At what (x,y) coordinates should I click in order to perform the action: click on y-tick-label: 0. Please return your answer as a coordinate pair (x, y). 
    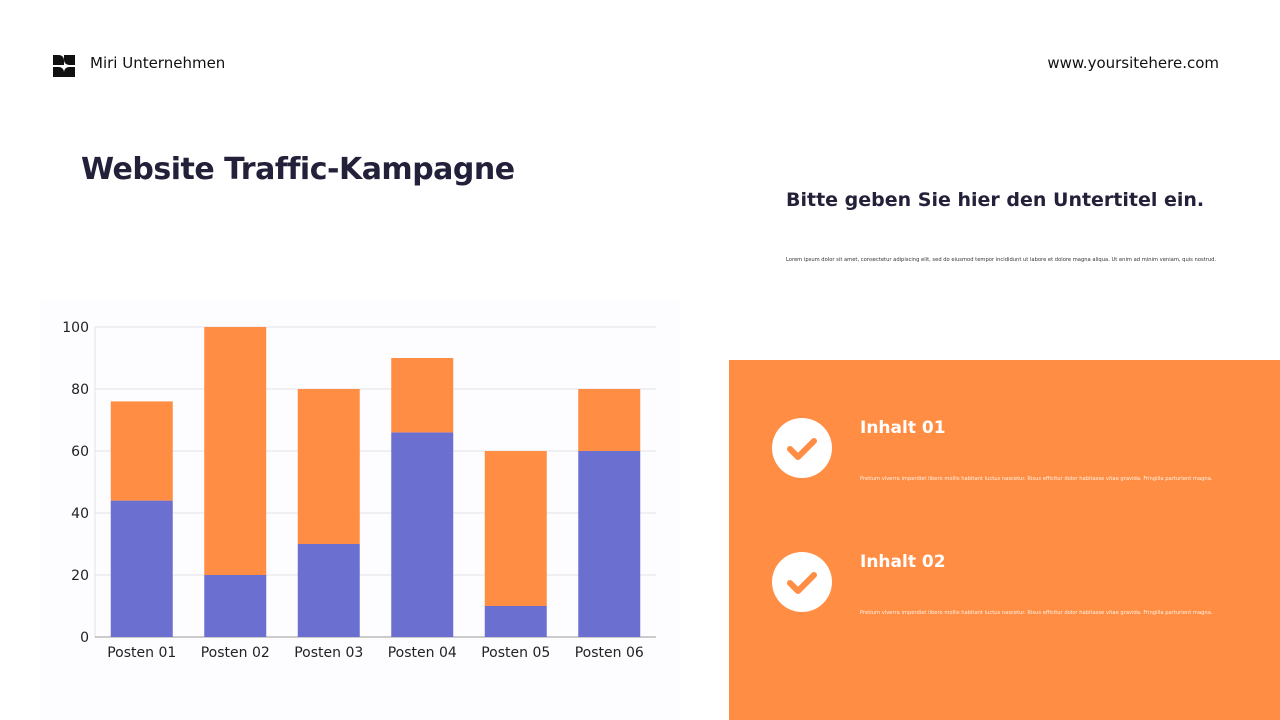
    Looking at the image, I should click on (84, 638).